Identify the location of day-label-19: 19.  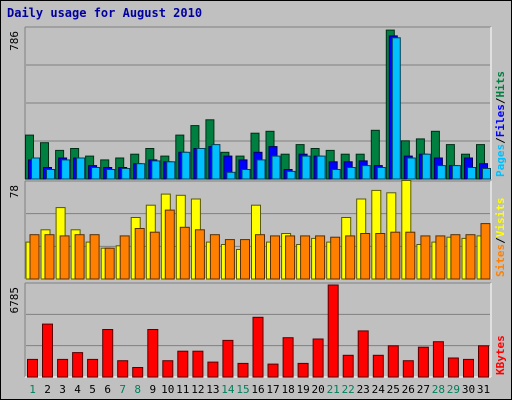
(302, 389).